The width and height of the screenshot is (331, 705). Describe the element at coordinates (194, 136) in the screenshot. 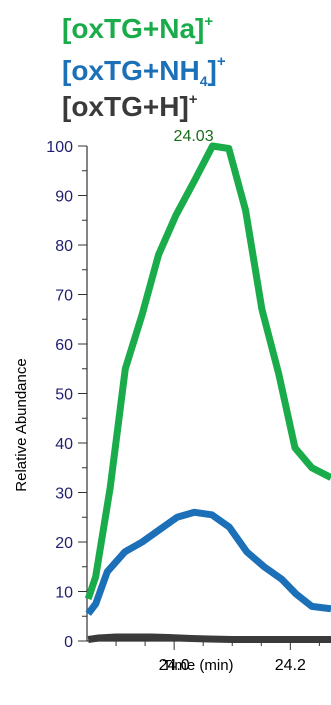

I see `peak-annotation: 24.03` at that location.